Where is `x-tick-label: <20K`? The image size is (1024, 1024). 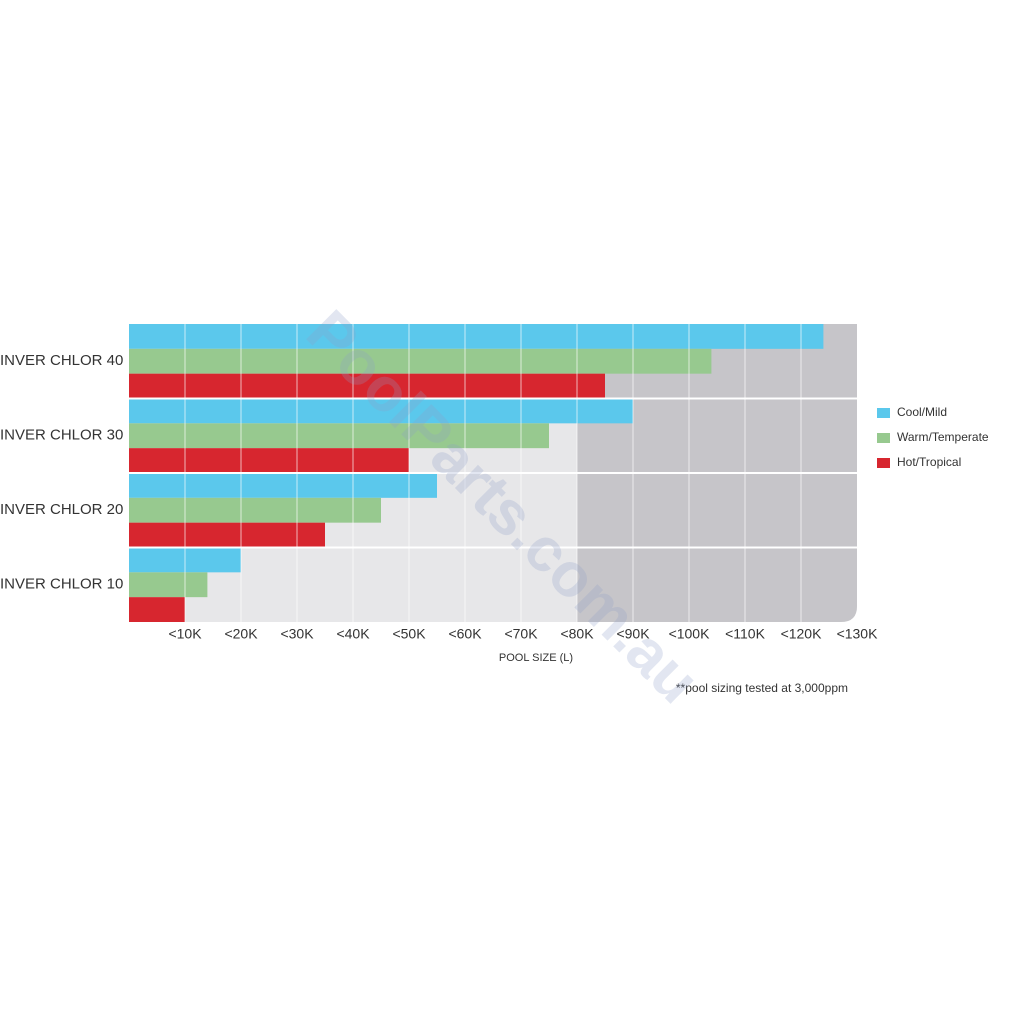 x-tick-label: <20K is located at coordinates (241, 634).